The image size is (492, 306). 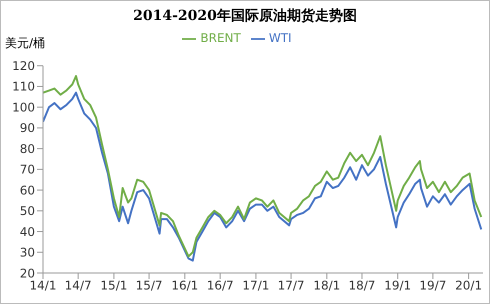 I want to click on legend-label: BRENT, so click(x=220, y=38).